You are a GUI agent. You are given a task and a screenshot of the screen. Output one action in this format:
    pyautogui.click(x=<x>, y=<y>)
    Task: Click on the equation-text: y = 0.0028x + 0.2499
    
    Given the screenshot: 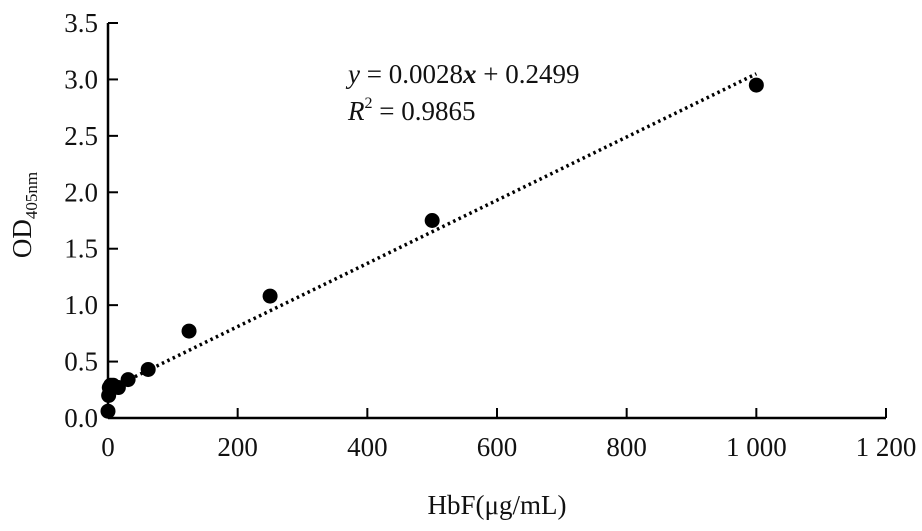 What is the action you would take?
    pyautogui.click(x=462, y=74)
    